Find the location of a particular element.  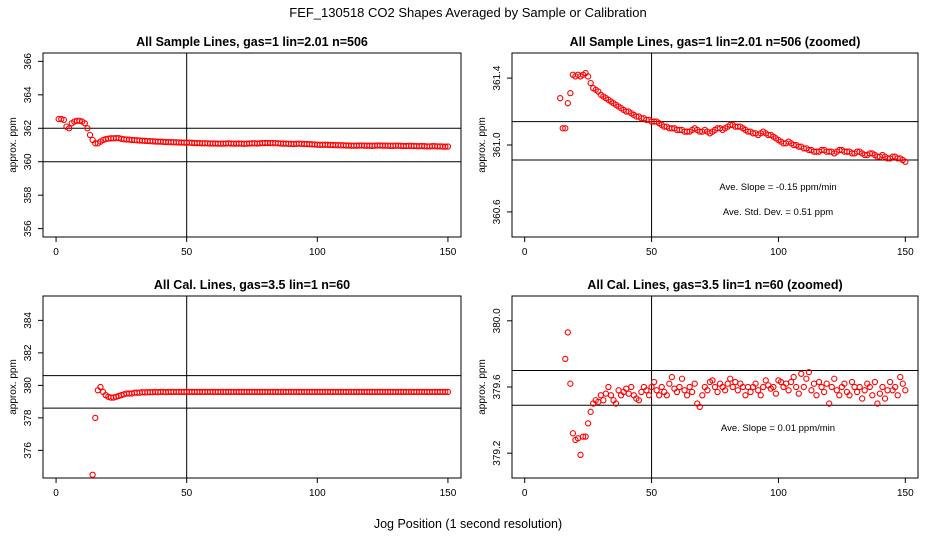

y-tick-label: 356 is located at coordinates (28, 228).